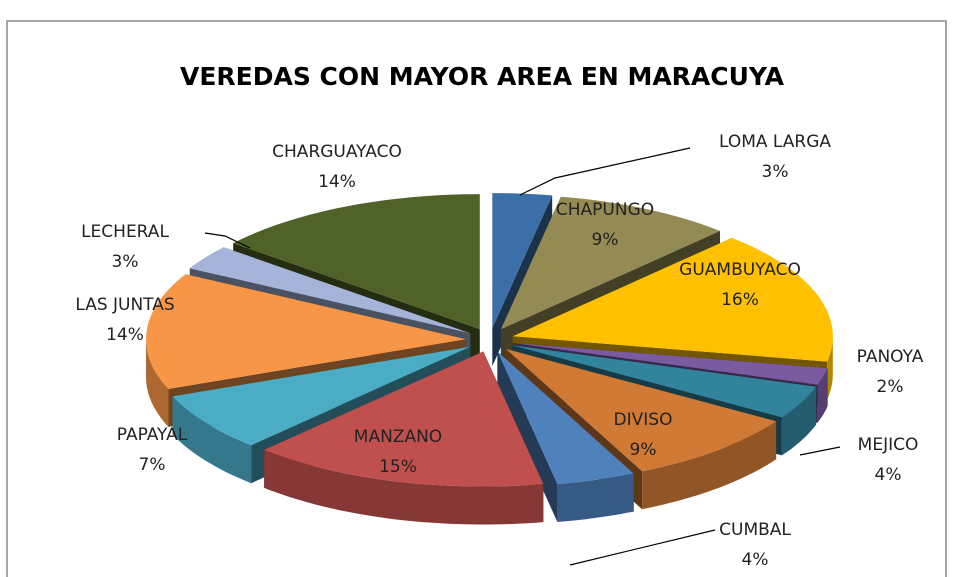 This screenshot has width=954, height=577. I want to click on slice-value-label: 15%, so click(398, 467).